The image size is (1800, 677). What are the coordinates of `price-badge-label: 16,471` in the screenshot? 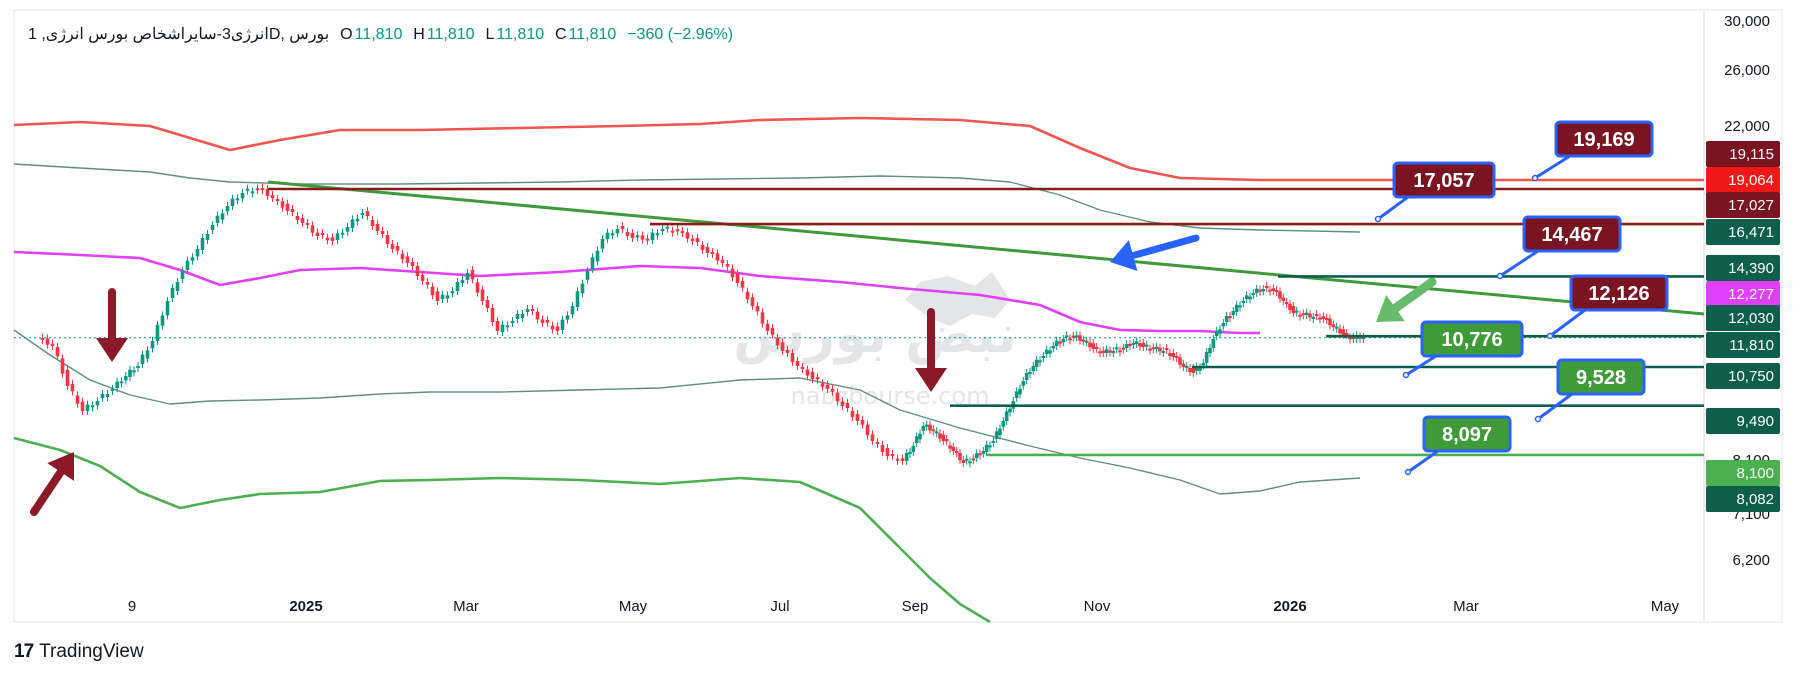 It's located at (1751, 232).